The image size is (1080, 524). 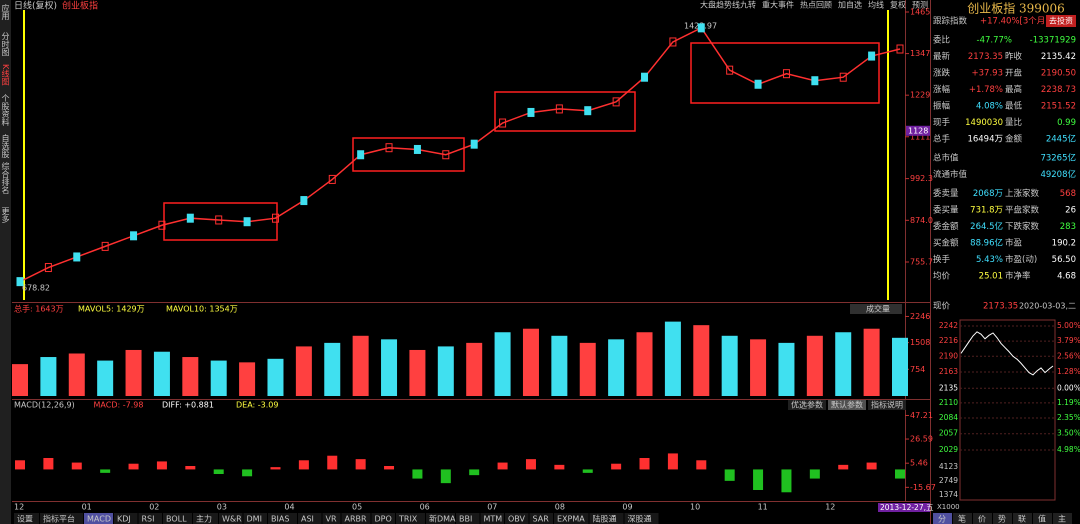 I want to click on quote-cell: -47.77%, so click(x=994, y=41).